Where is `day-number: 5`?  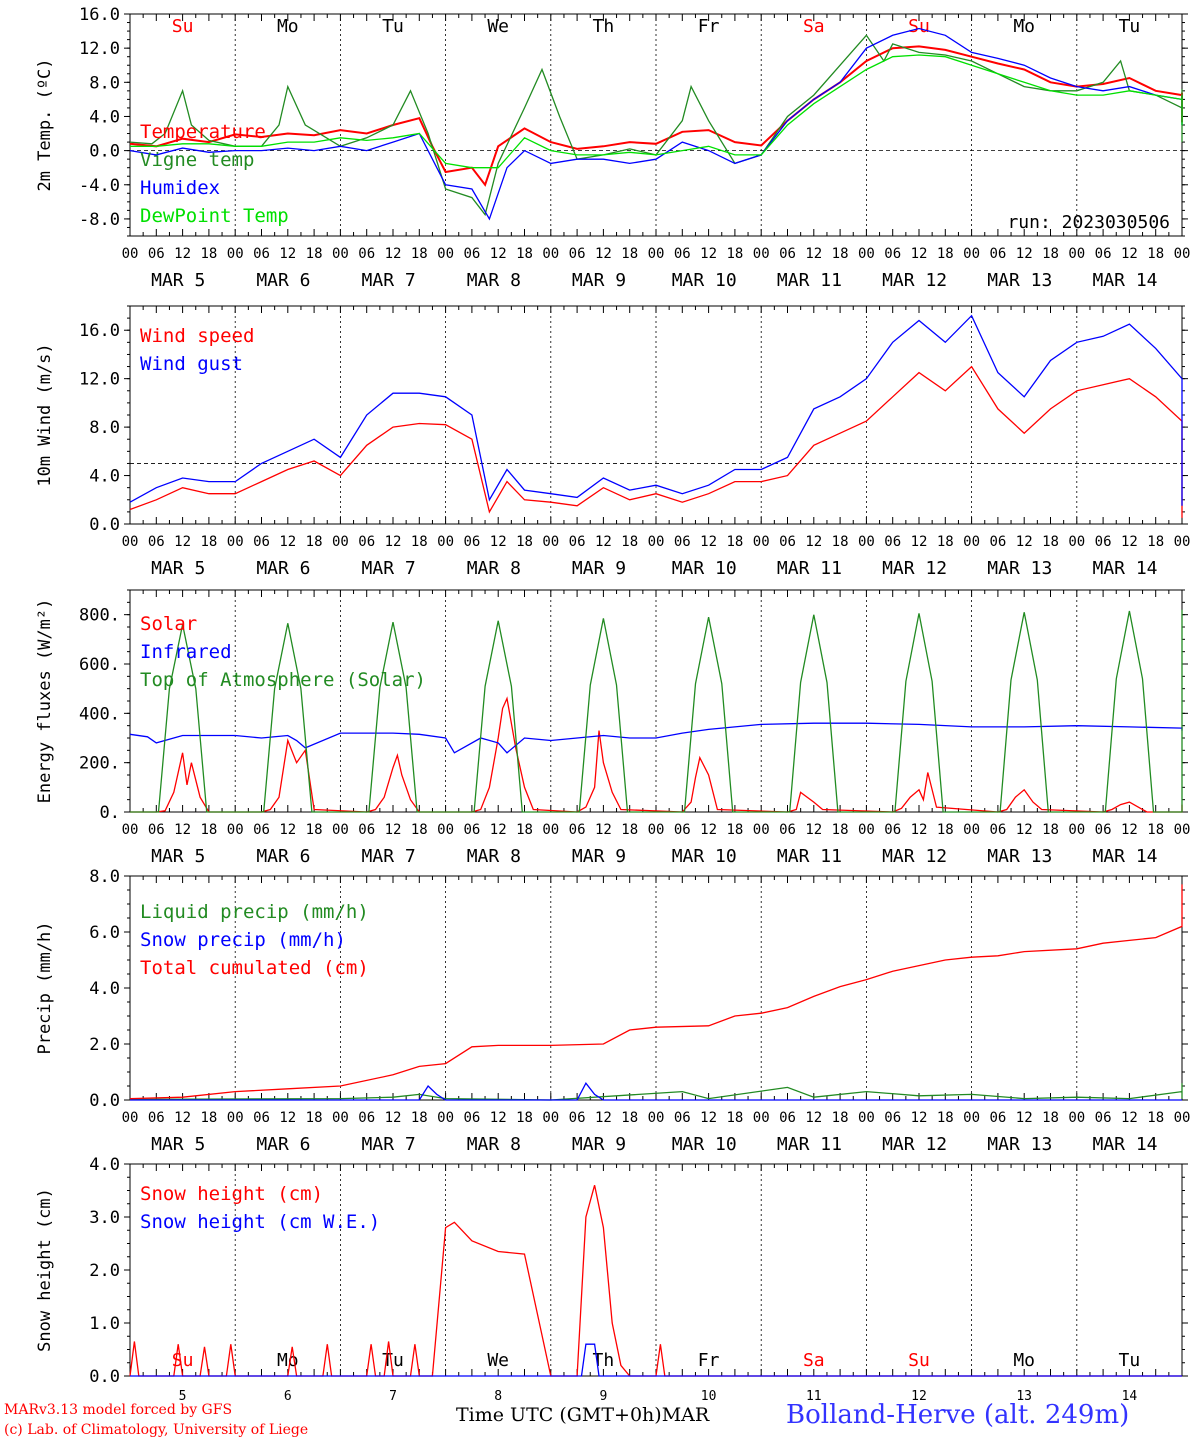
day-number: 5 is located at coordinates (183, 1396).